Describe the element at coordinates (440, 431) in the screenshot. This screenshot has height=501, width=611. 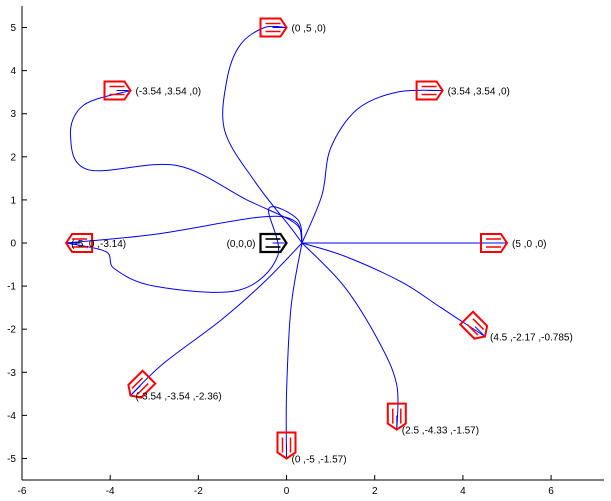
I see `pose-label-8: (2.5 ,-4.33 ,-1.57)` at that location.